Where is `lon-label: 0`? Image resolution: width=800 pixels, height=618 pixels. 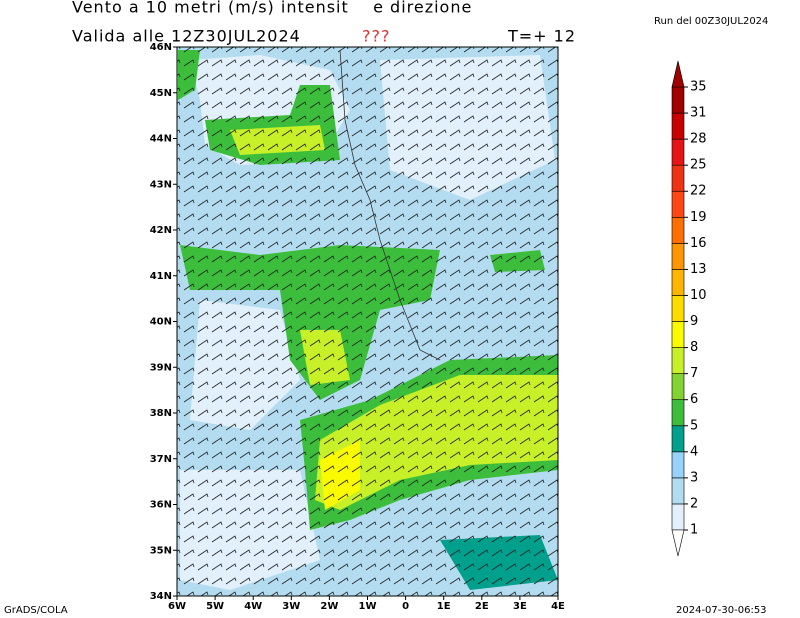 lon-label: 0 is located at coordinates (405, 606).